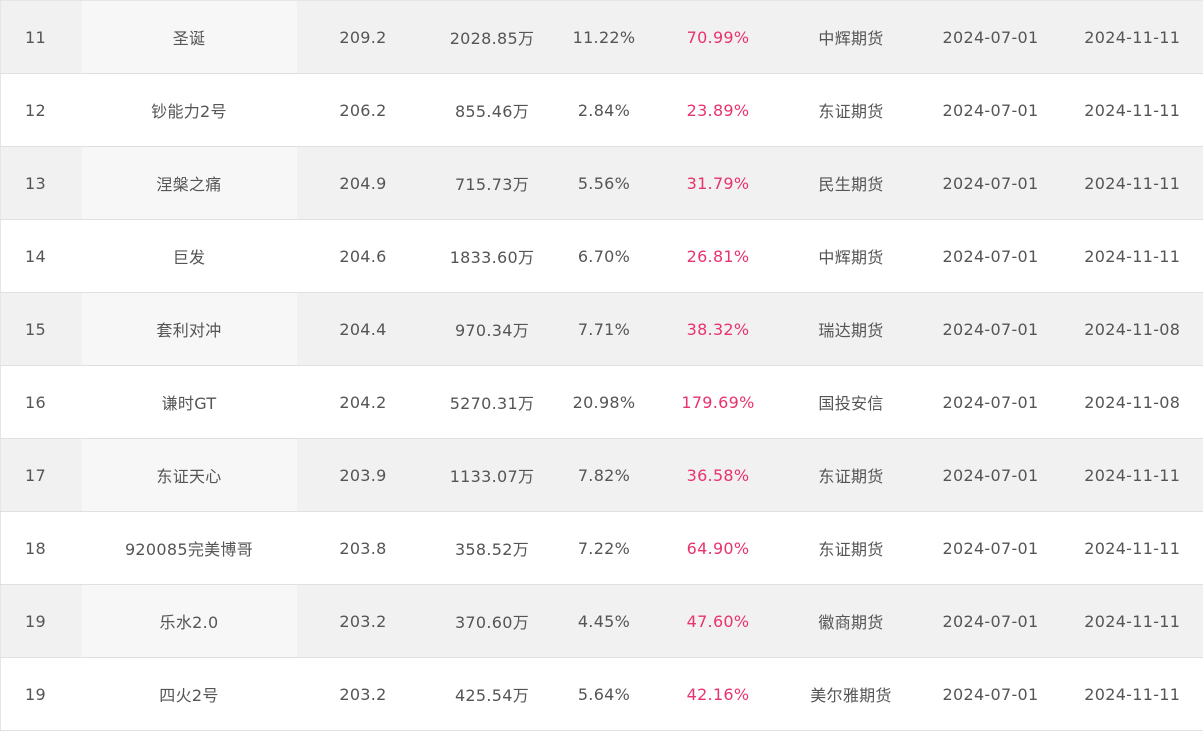 The image size is (1203, 736). I want to click on drawdown-cell: 11.22%, so click(604, 37).